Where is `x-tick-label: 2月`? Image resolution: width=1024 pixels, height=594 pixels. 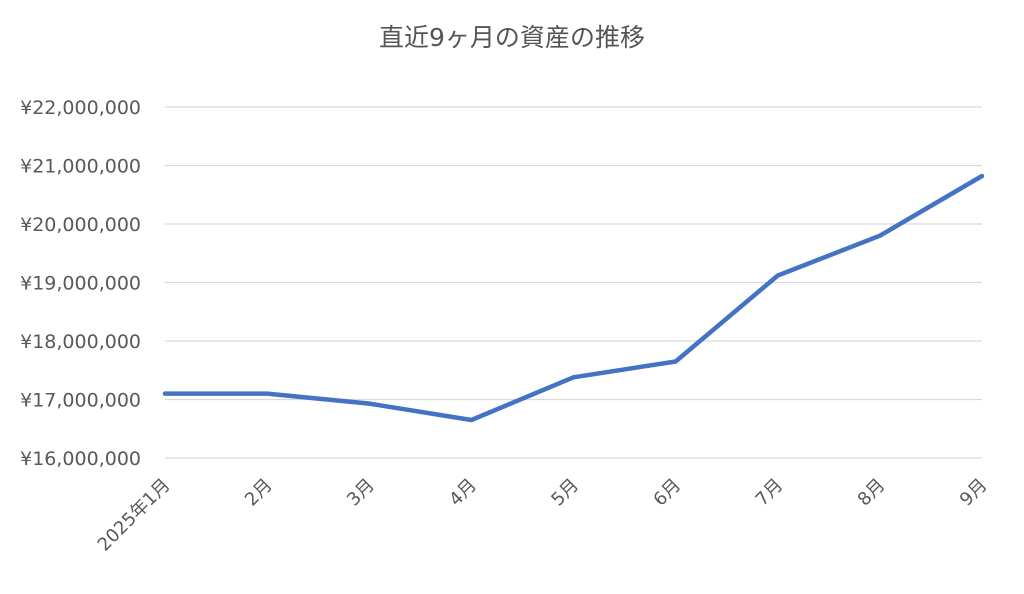
x-tick-label: 2月 is located at coordinates (259, 493).